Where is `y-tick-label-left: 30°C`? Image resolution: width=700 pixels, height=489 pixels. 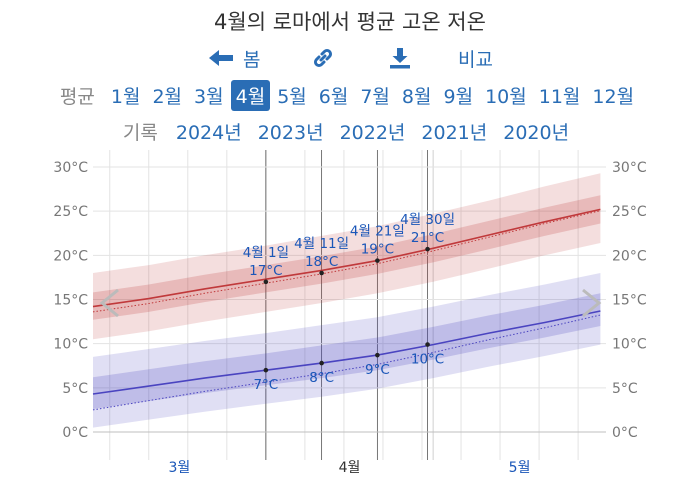
y-tick-label-left: 30°C is located at coordinates (70, 168).